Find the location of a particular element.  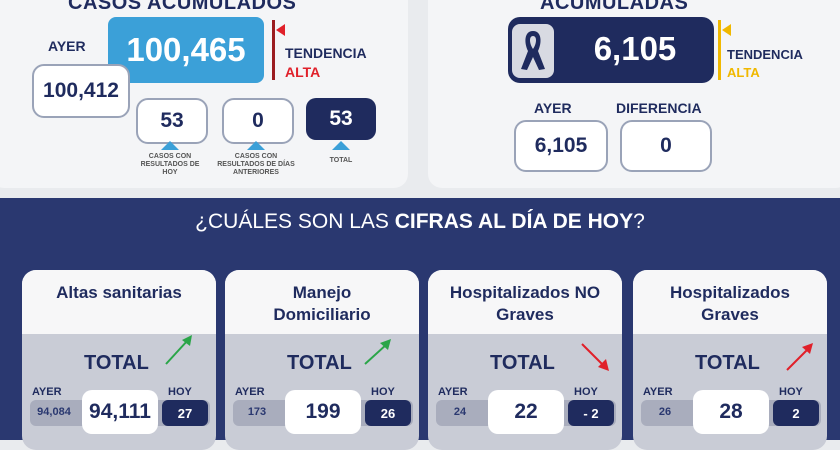

trend-line is located at coordinates (273, 50).